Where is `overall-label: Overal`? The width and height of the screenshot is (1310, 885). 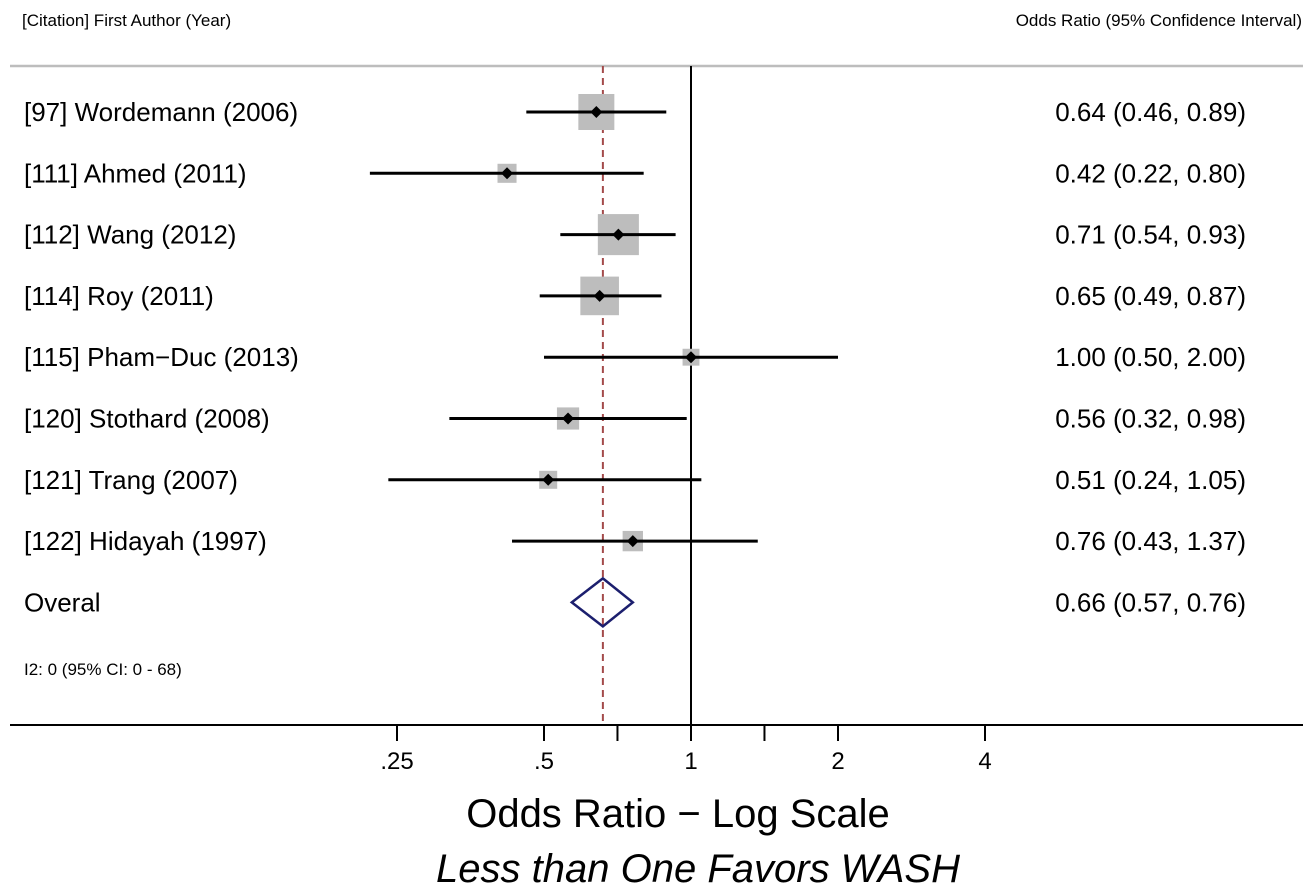 overall-label: Overal is located at coordinates (62, 602).